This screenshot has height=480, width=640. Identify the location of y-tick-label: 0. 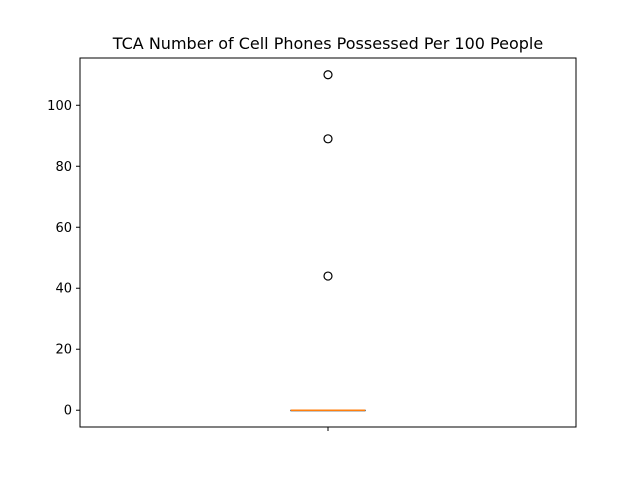
(68, 411).